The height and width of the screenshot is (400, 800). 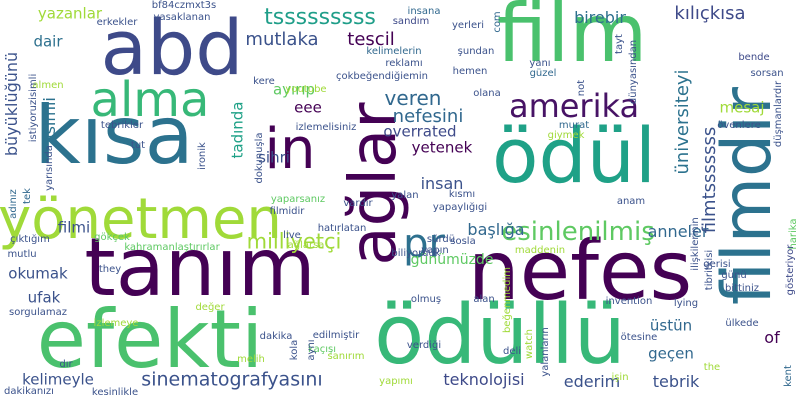 I want to click on word: invention, so click(x=629, y=301).